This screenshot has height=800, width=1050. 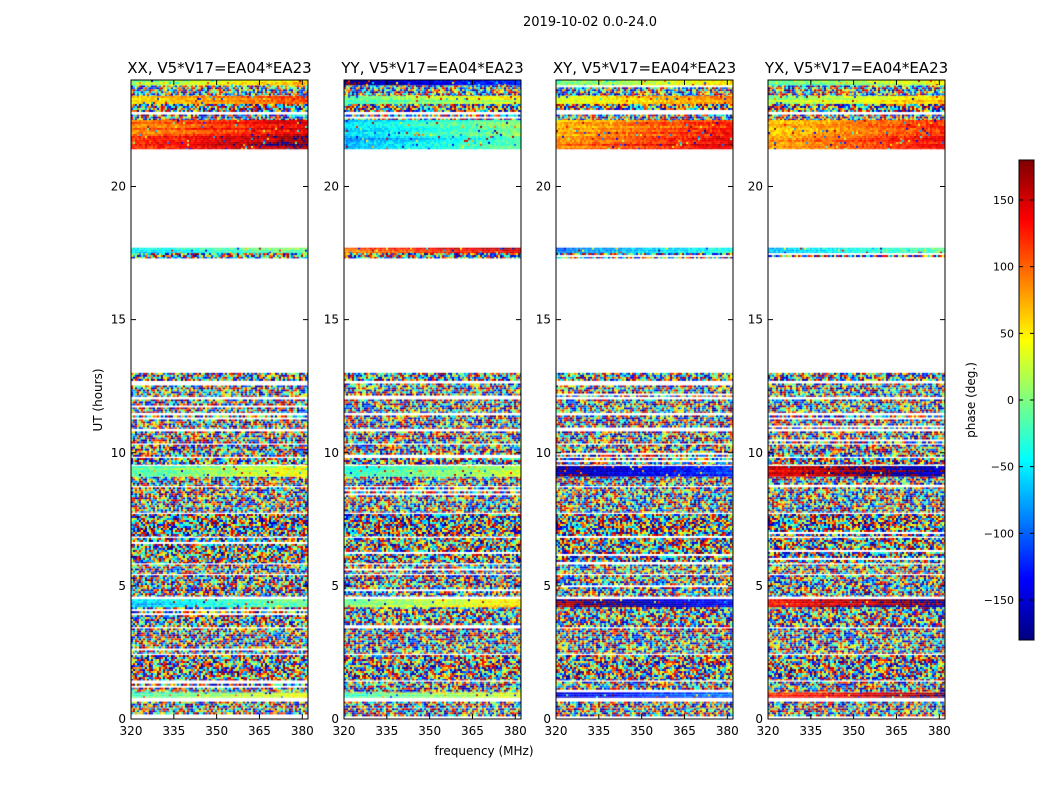 I want to click on colorbar-tick-label: 0, so click(x=1010, y=400).